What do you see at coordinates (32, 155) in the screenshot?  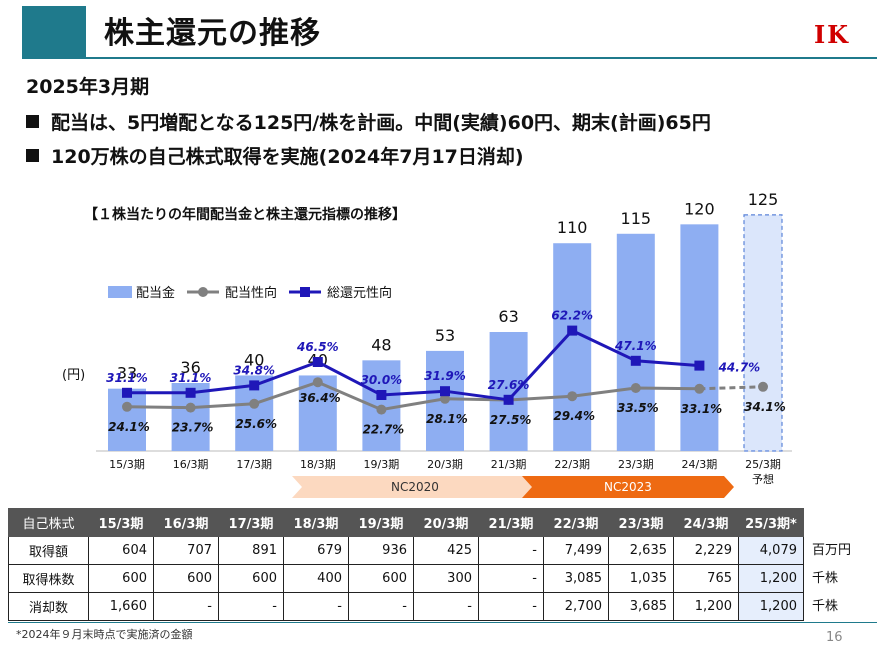 I see `bullet-square-icon` at bounding box center [32, 155].